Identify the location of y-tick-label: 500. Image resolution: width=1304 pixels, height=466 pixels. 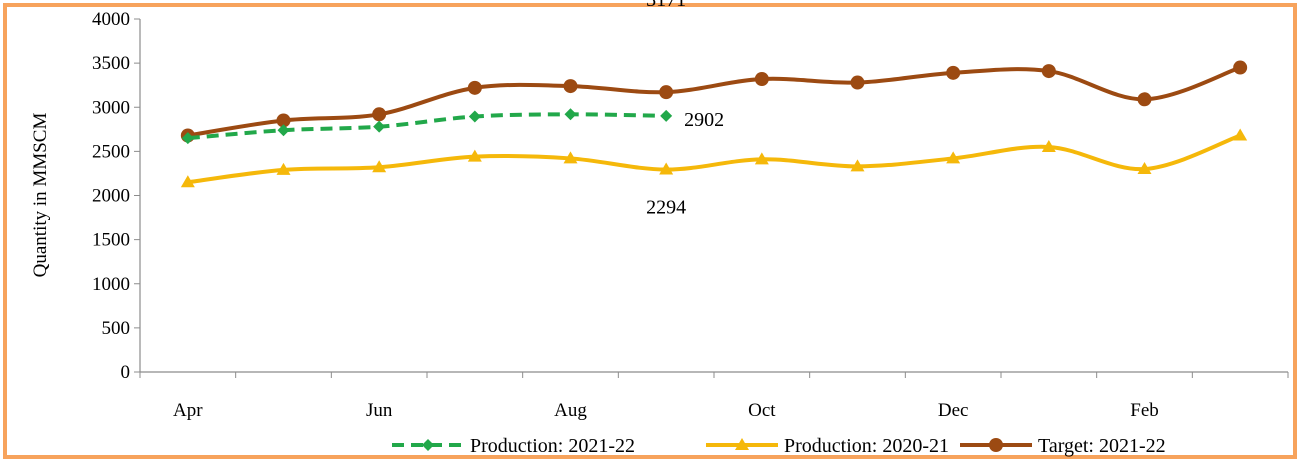
(116, 328).